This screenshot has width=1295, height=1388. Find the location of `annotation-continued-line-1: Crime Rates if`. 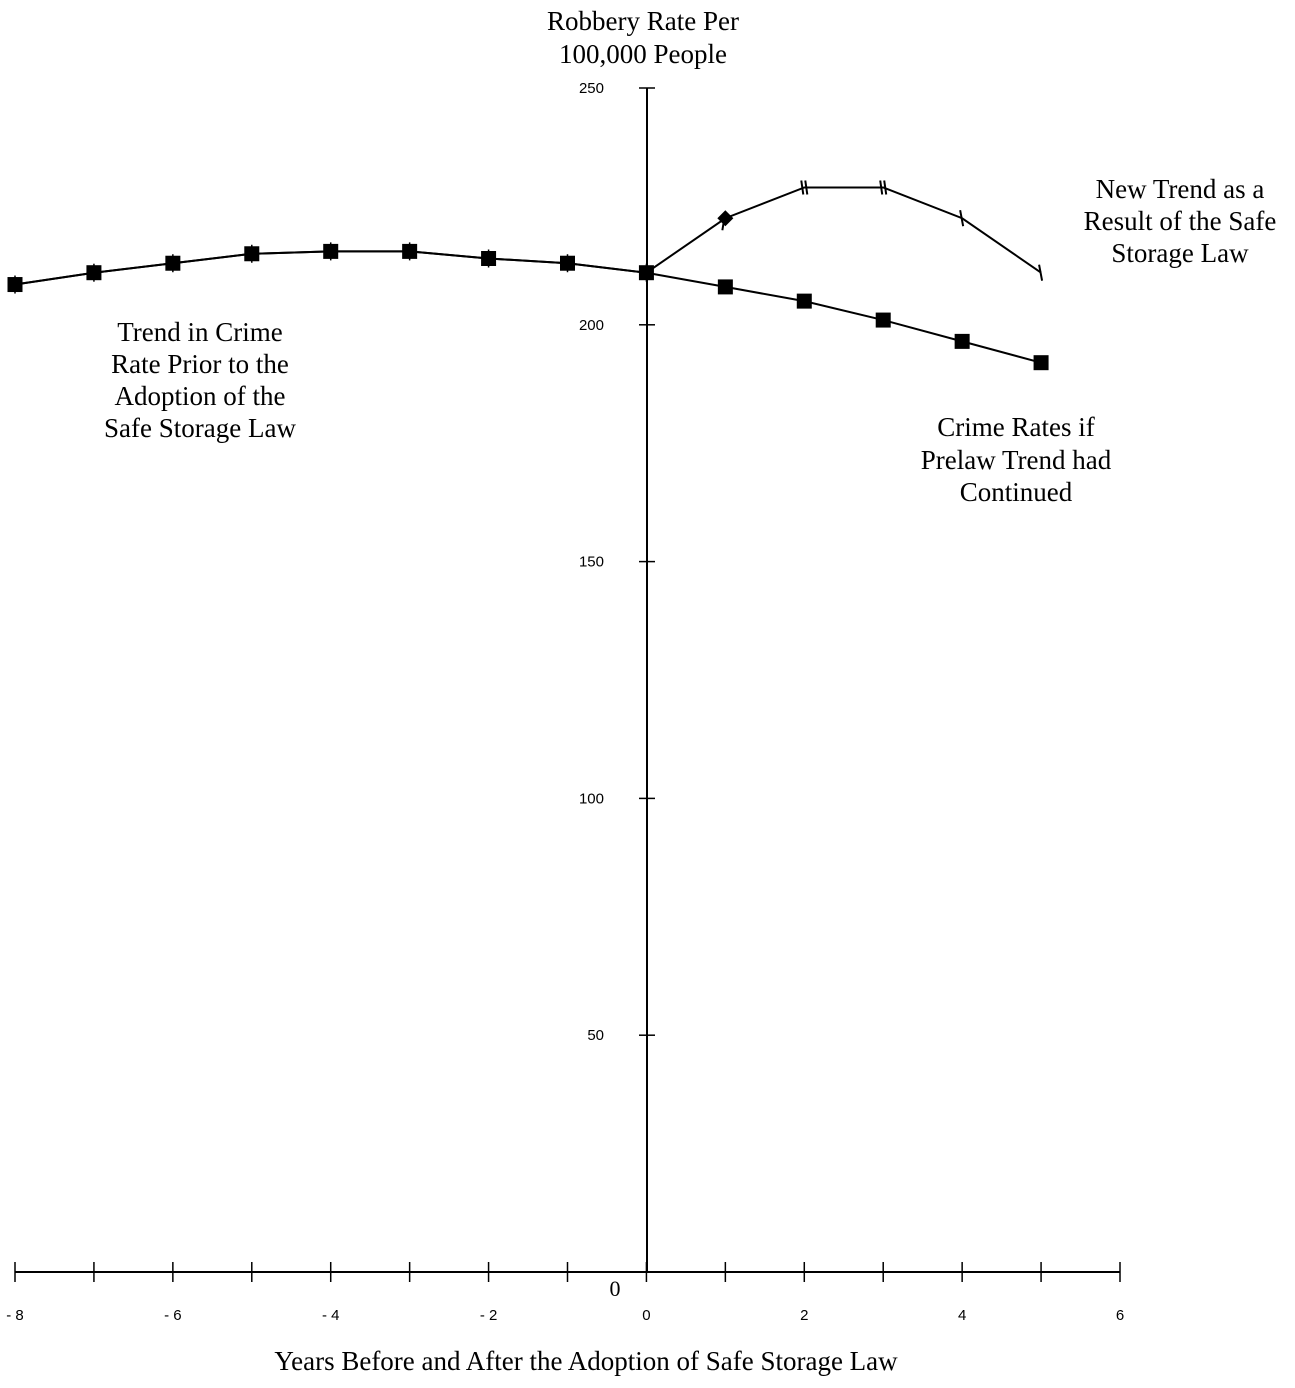

annotation-continued-line-1: Crime Rates if is located at coordinates (1015, 427).